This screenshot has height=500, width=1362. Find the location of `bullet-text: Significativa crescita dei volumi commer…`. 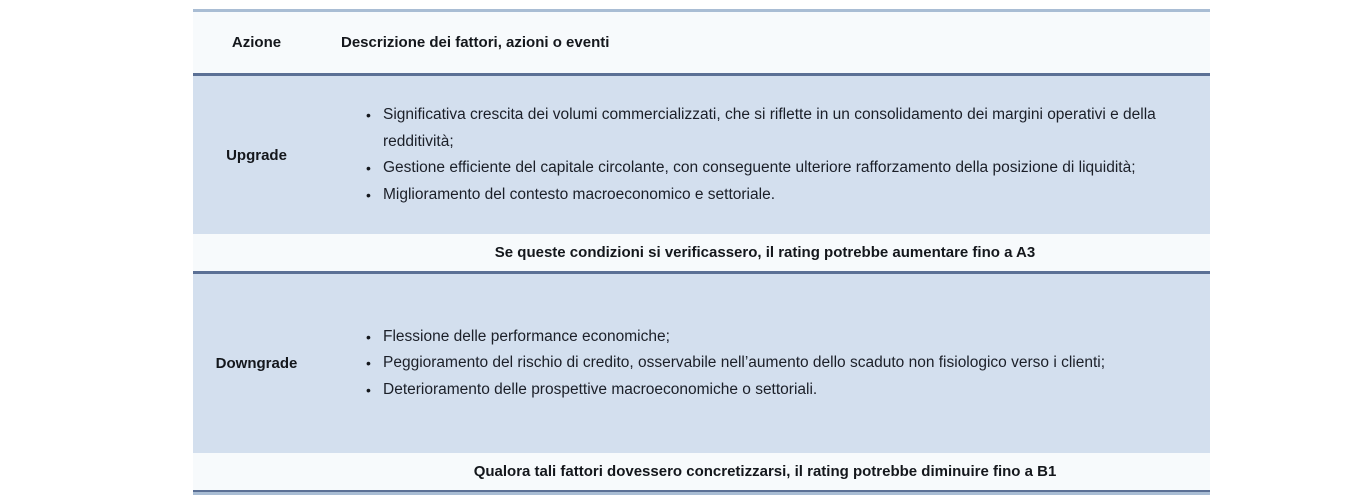

bullet-text: Significativa crescita dei volumi commer… is located at coordinates (769, 128).